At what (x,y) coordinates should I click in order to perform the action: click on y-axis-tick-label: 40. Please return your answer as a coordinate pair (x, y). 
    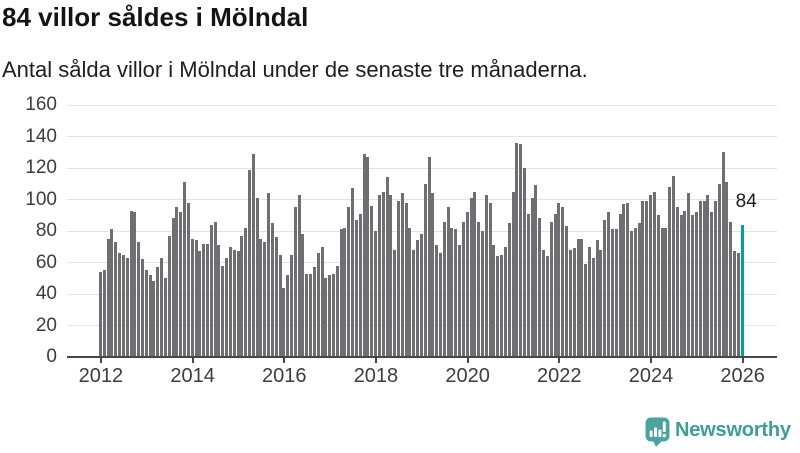
    Looking at the image, I should click on (46, 293).